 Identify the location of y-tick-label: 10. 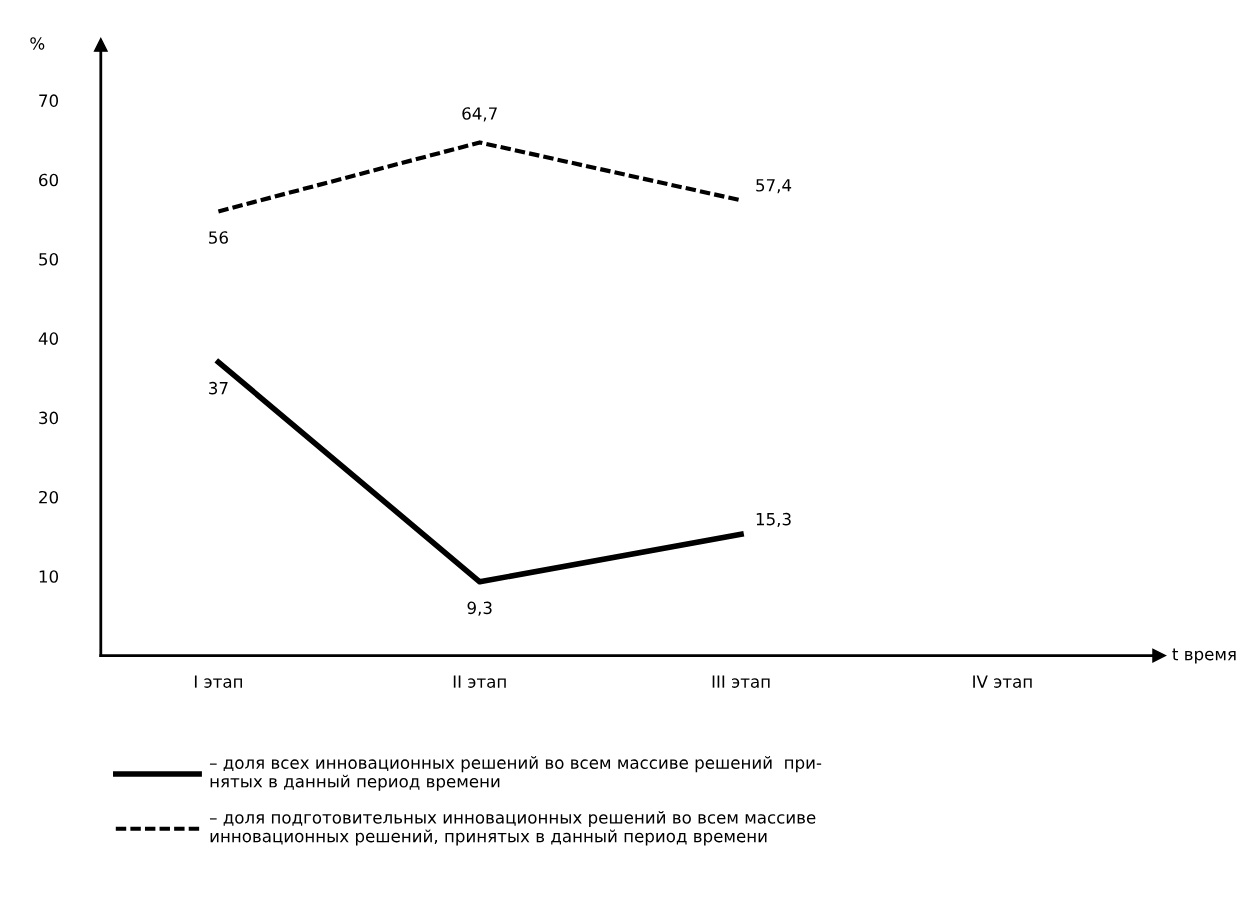
(49, 576).